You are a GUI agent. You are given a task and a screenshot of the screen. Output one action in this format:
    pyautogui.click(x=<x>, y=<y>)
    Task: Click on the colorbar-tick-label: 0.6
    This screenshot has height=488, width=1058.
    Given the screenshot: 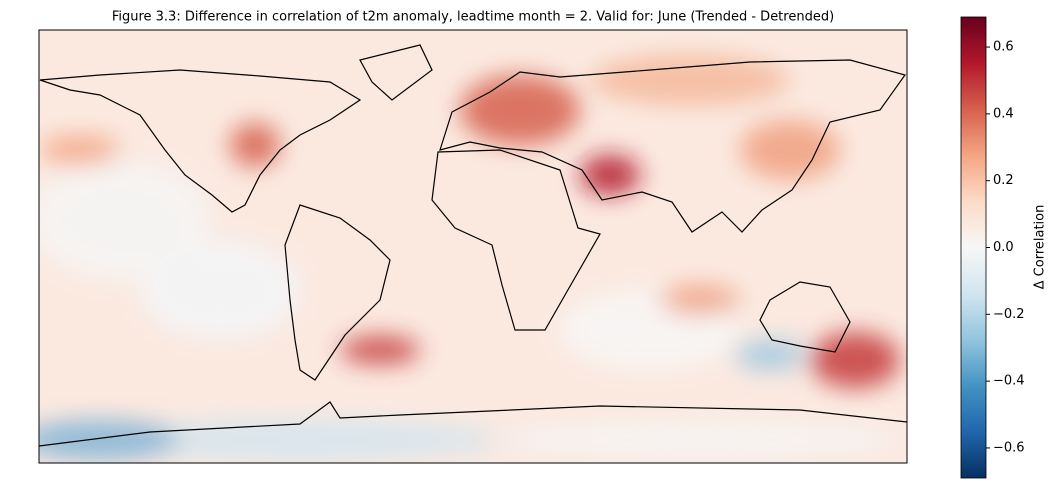 What is the action you would take?
    pyautogui.click(x=1003, y=47)
    